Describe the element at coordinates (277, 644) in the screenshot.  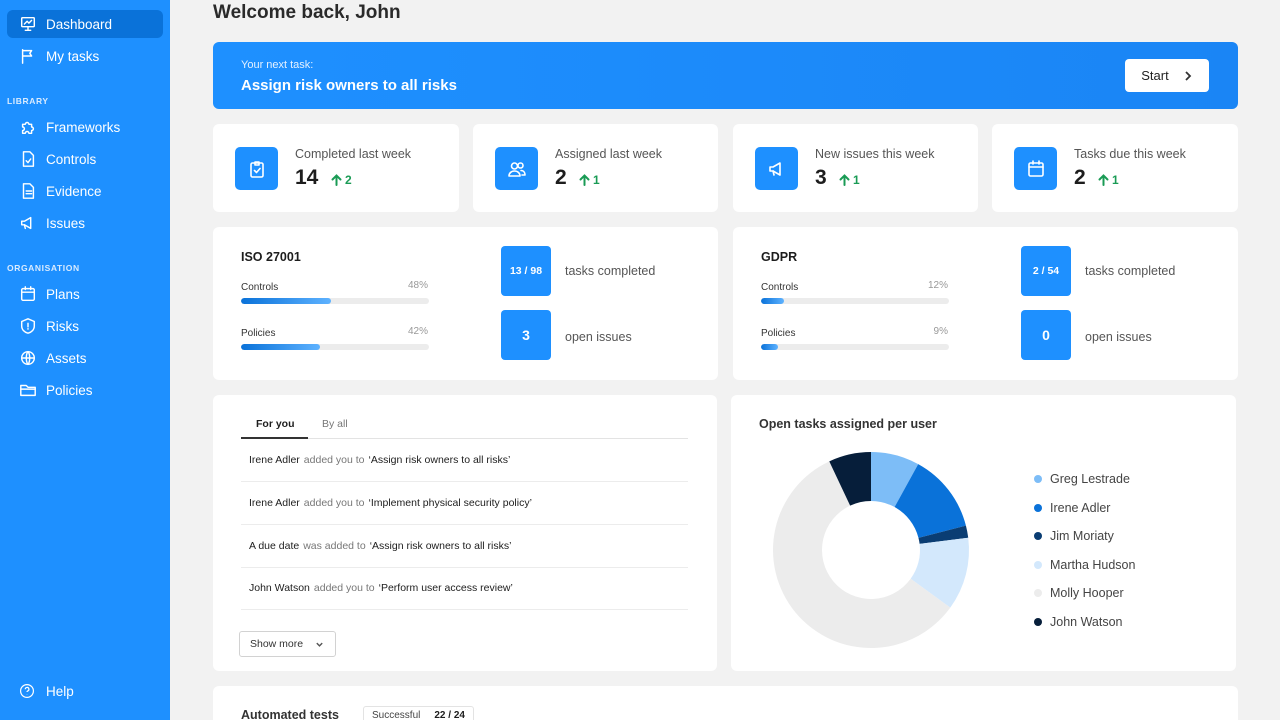
I see `show-more-label: Show more` at that location.